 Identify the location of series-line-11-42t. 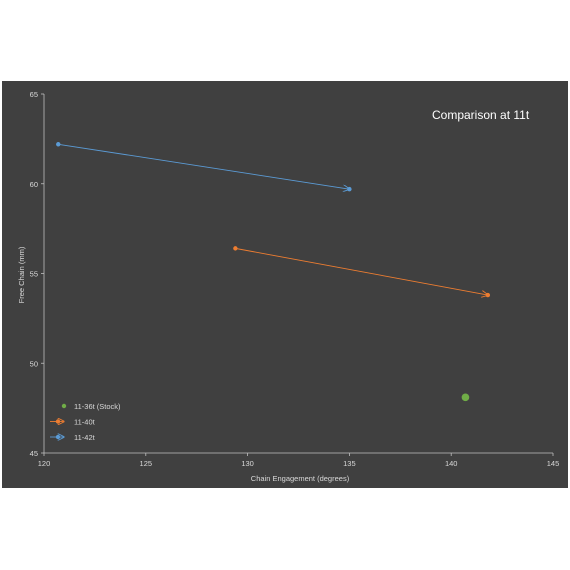
(203, 166).